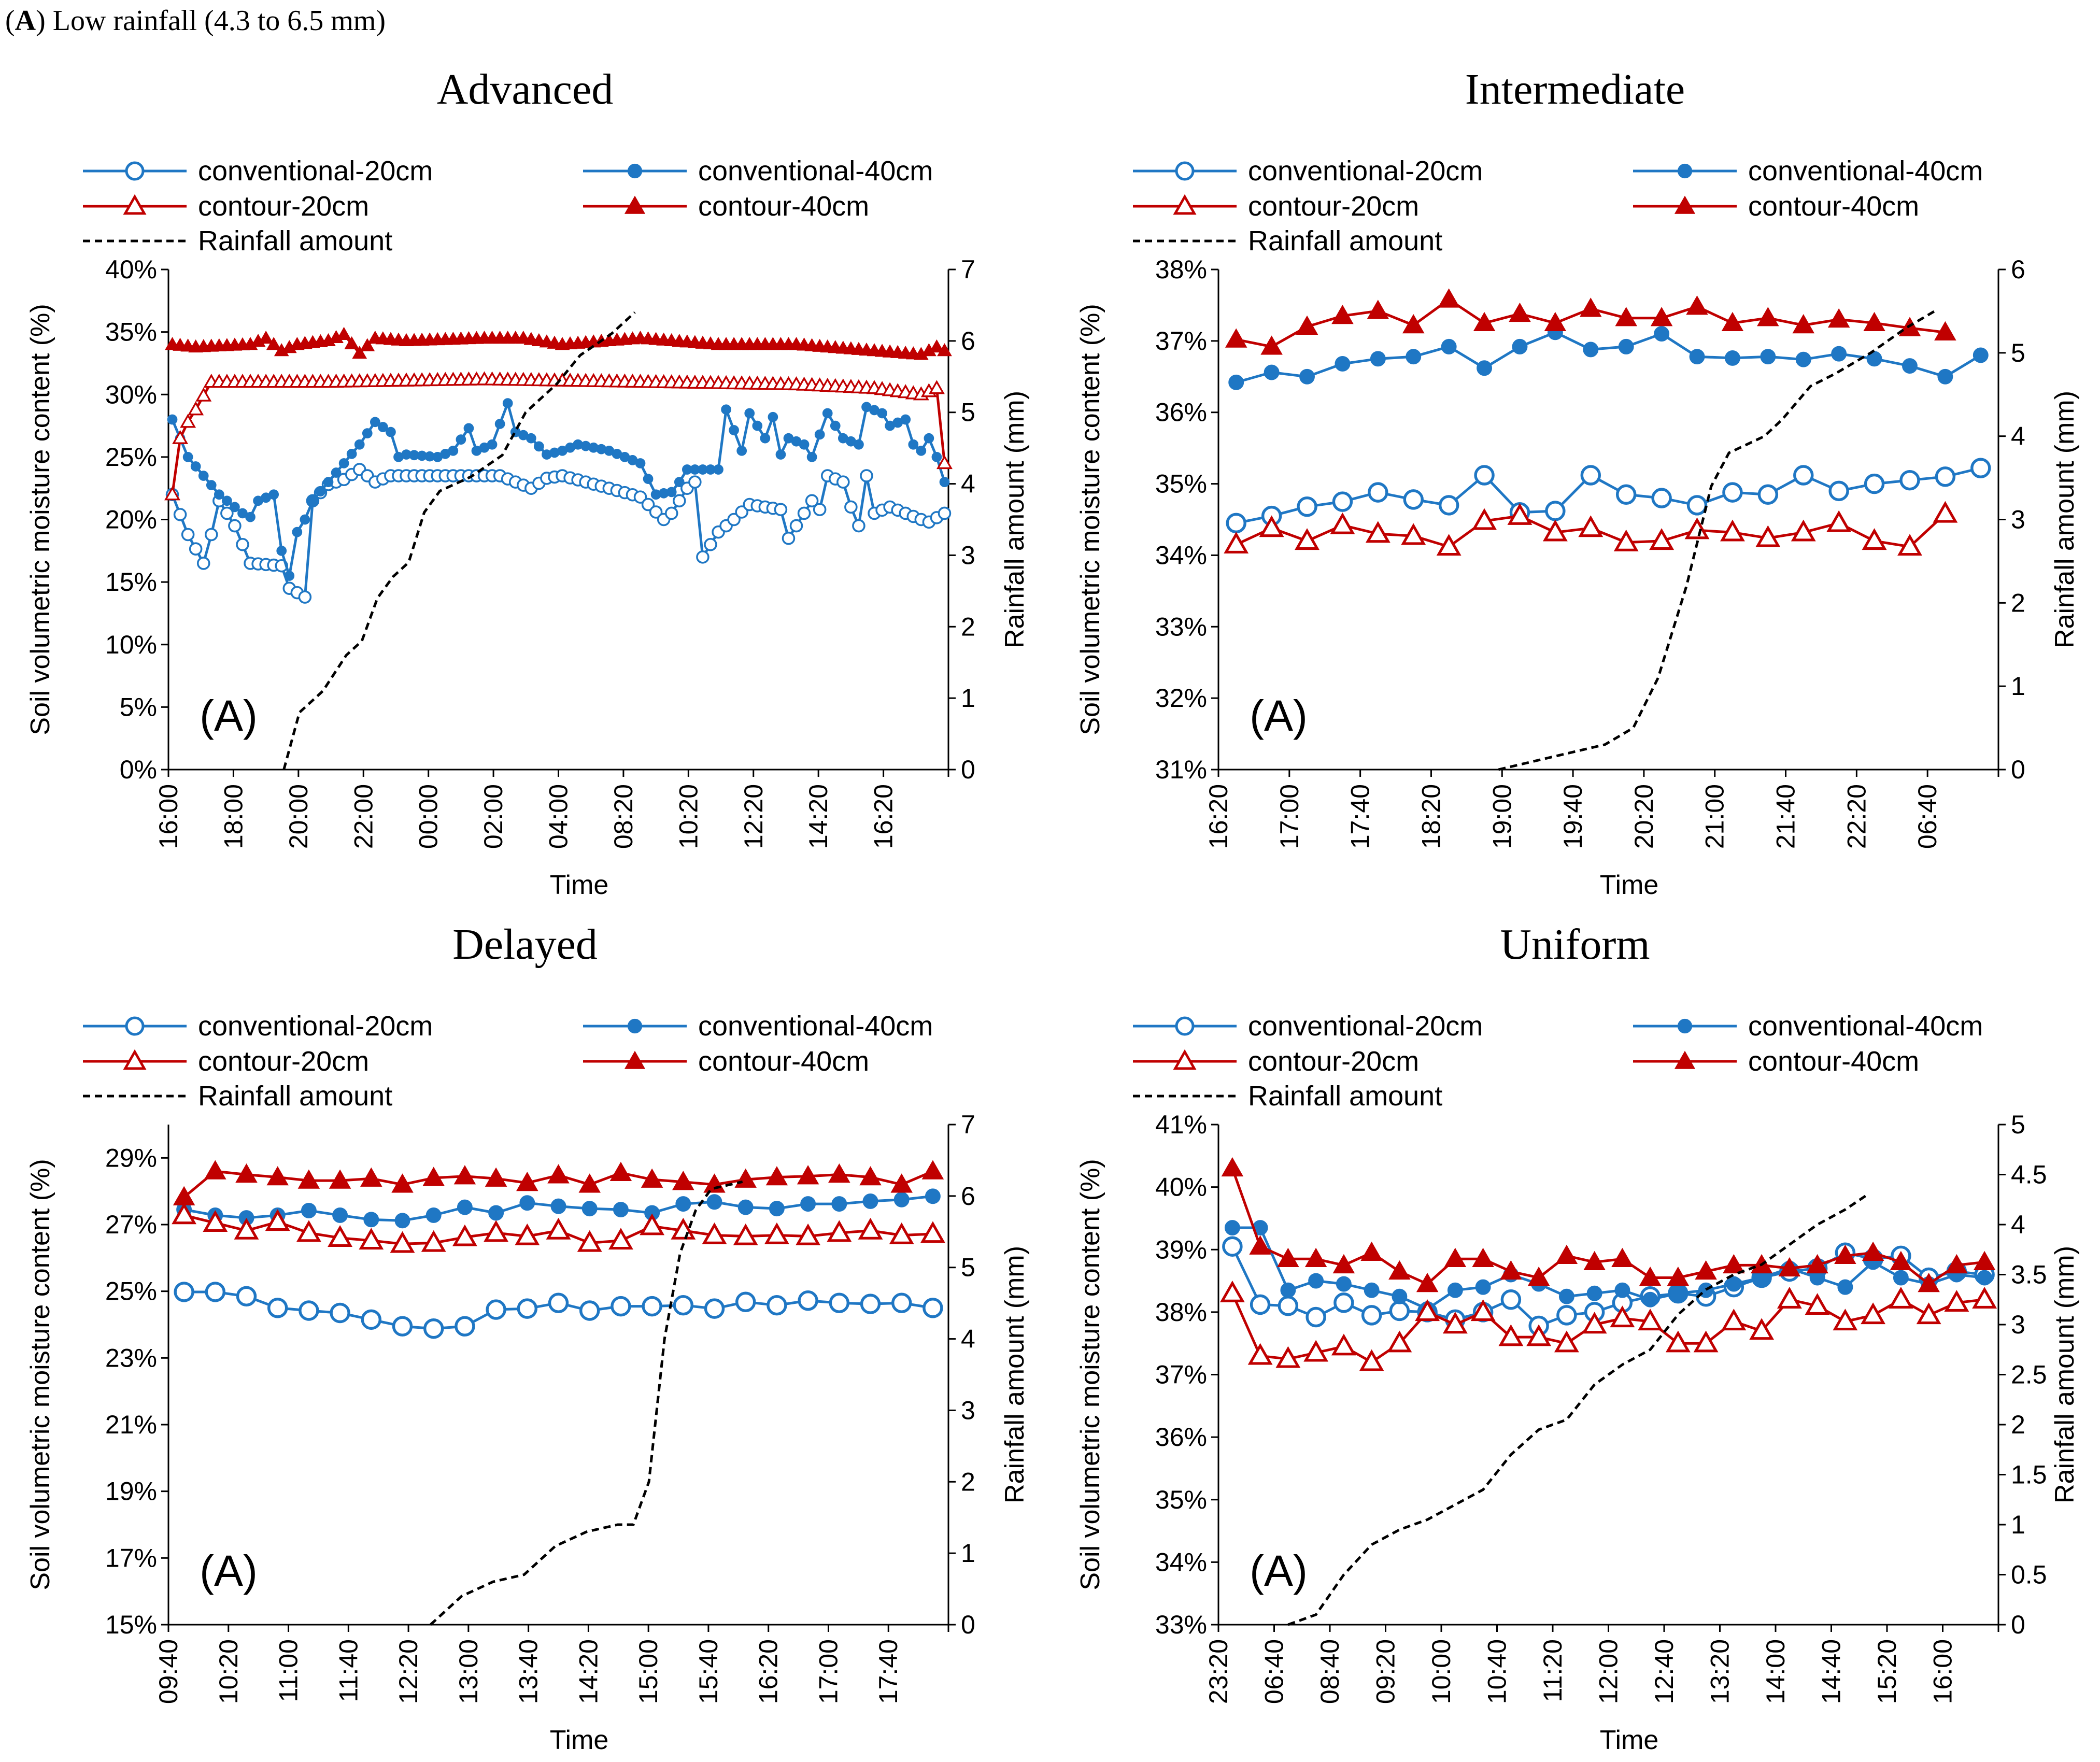 The height and width of the screenshot is (1762, 2100). What do you see at coordinates (525, 89) in the screenshot?
I see `chart-title: Advanced` at bounding box center [525, 89].